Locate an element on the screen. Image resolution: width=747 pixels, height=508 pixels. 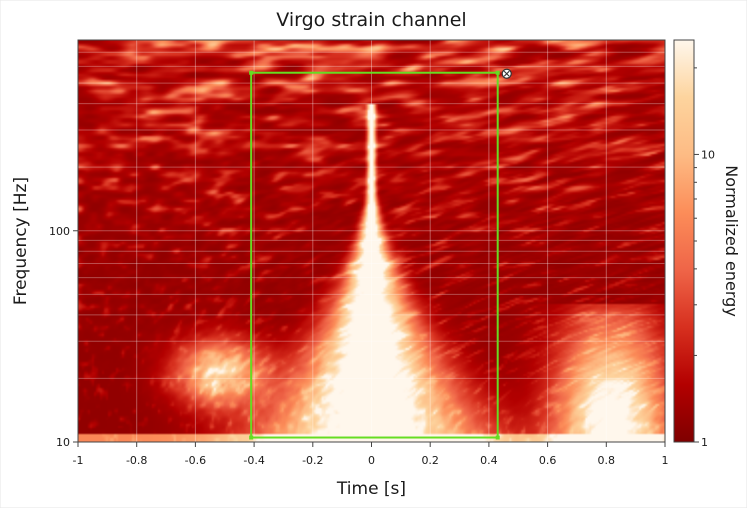
x-tick-label: -0.2 is located at coordinates (312, 460).